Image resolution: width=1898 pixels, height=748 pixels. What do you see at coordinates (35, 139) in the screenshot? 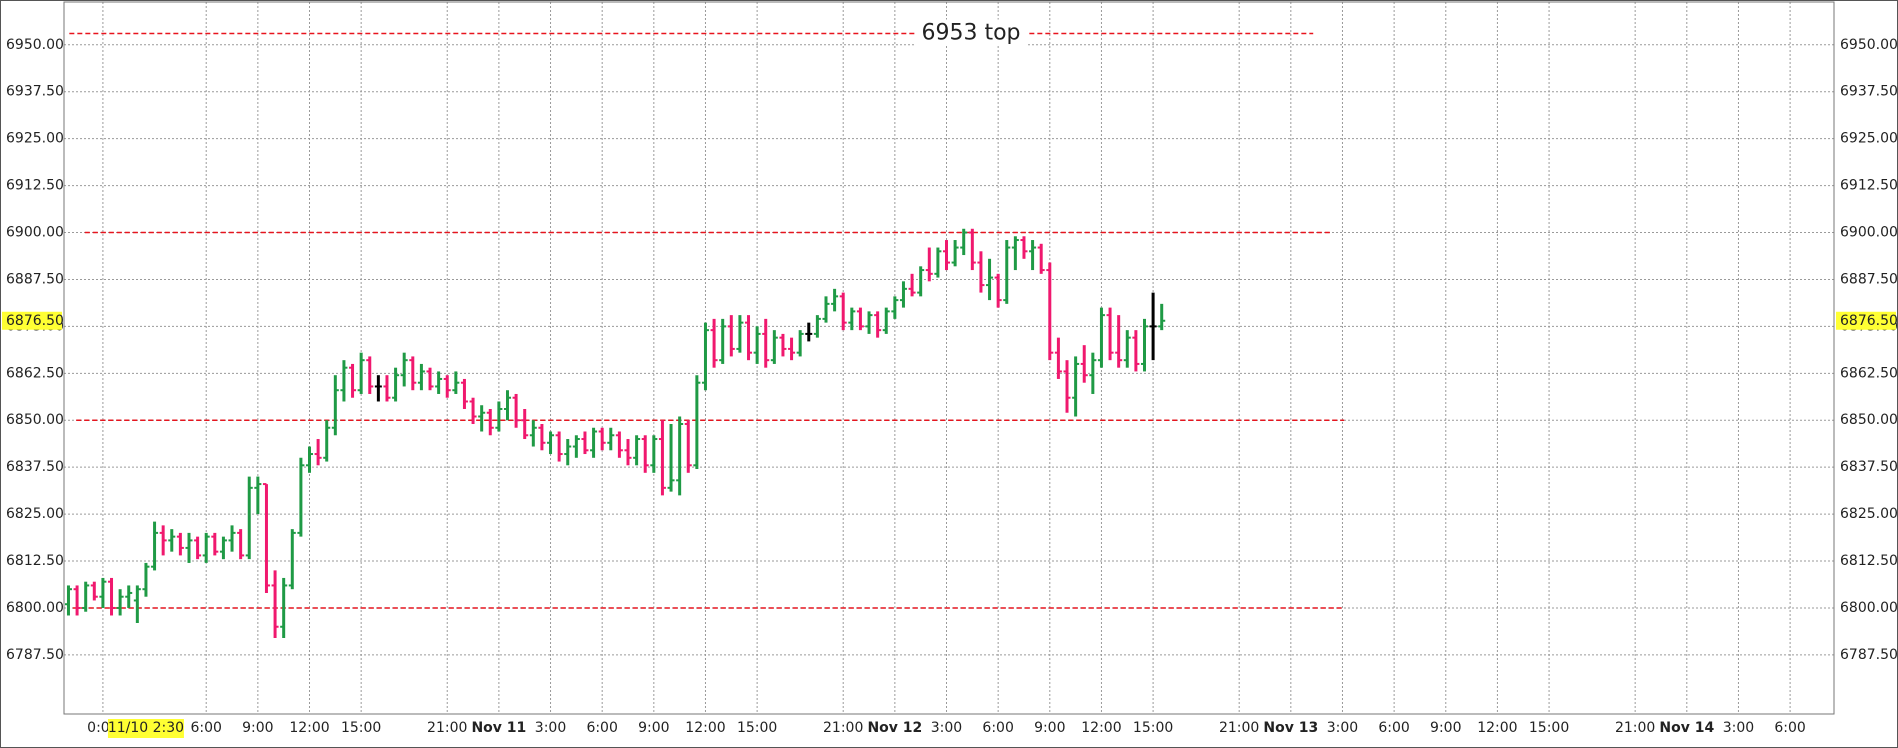
I see `y-tick-label: 6925.00` at bounding box center [35, 139].